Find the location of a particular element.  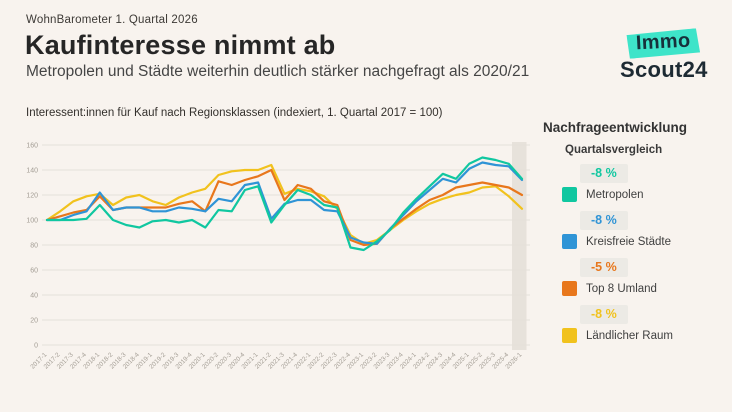

page-title: Kaufinteresse nimmt ab is located at coordinates (180, 45).